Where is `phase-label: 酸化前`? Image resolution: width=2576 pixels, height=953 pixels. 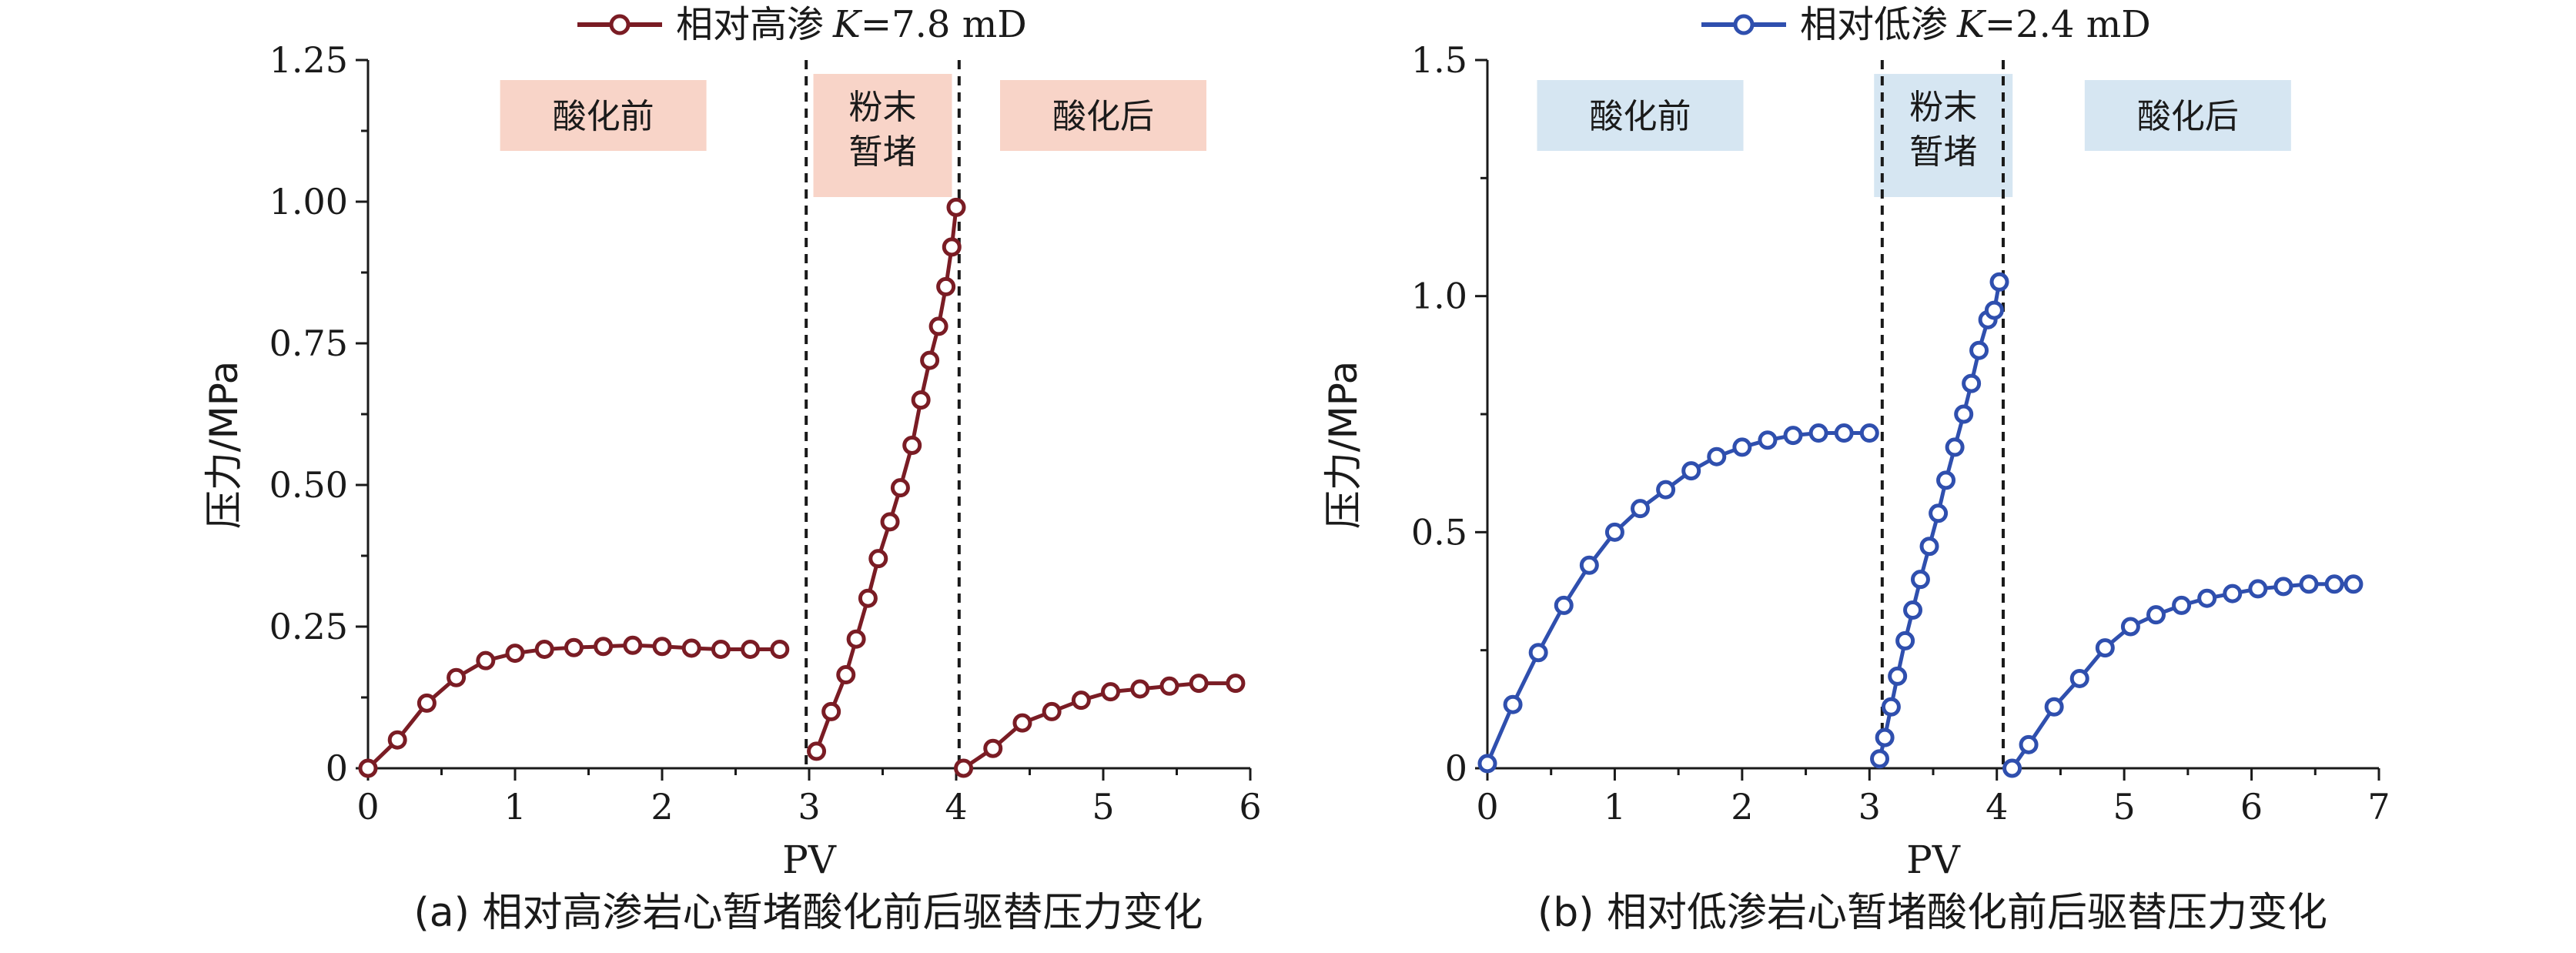
phase-label: 酸化前 is located at coordinates (1640, 116).